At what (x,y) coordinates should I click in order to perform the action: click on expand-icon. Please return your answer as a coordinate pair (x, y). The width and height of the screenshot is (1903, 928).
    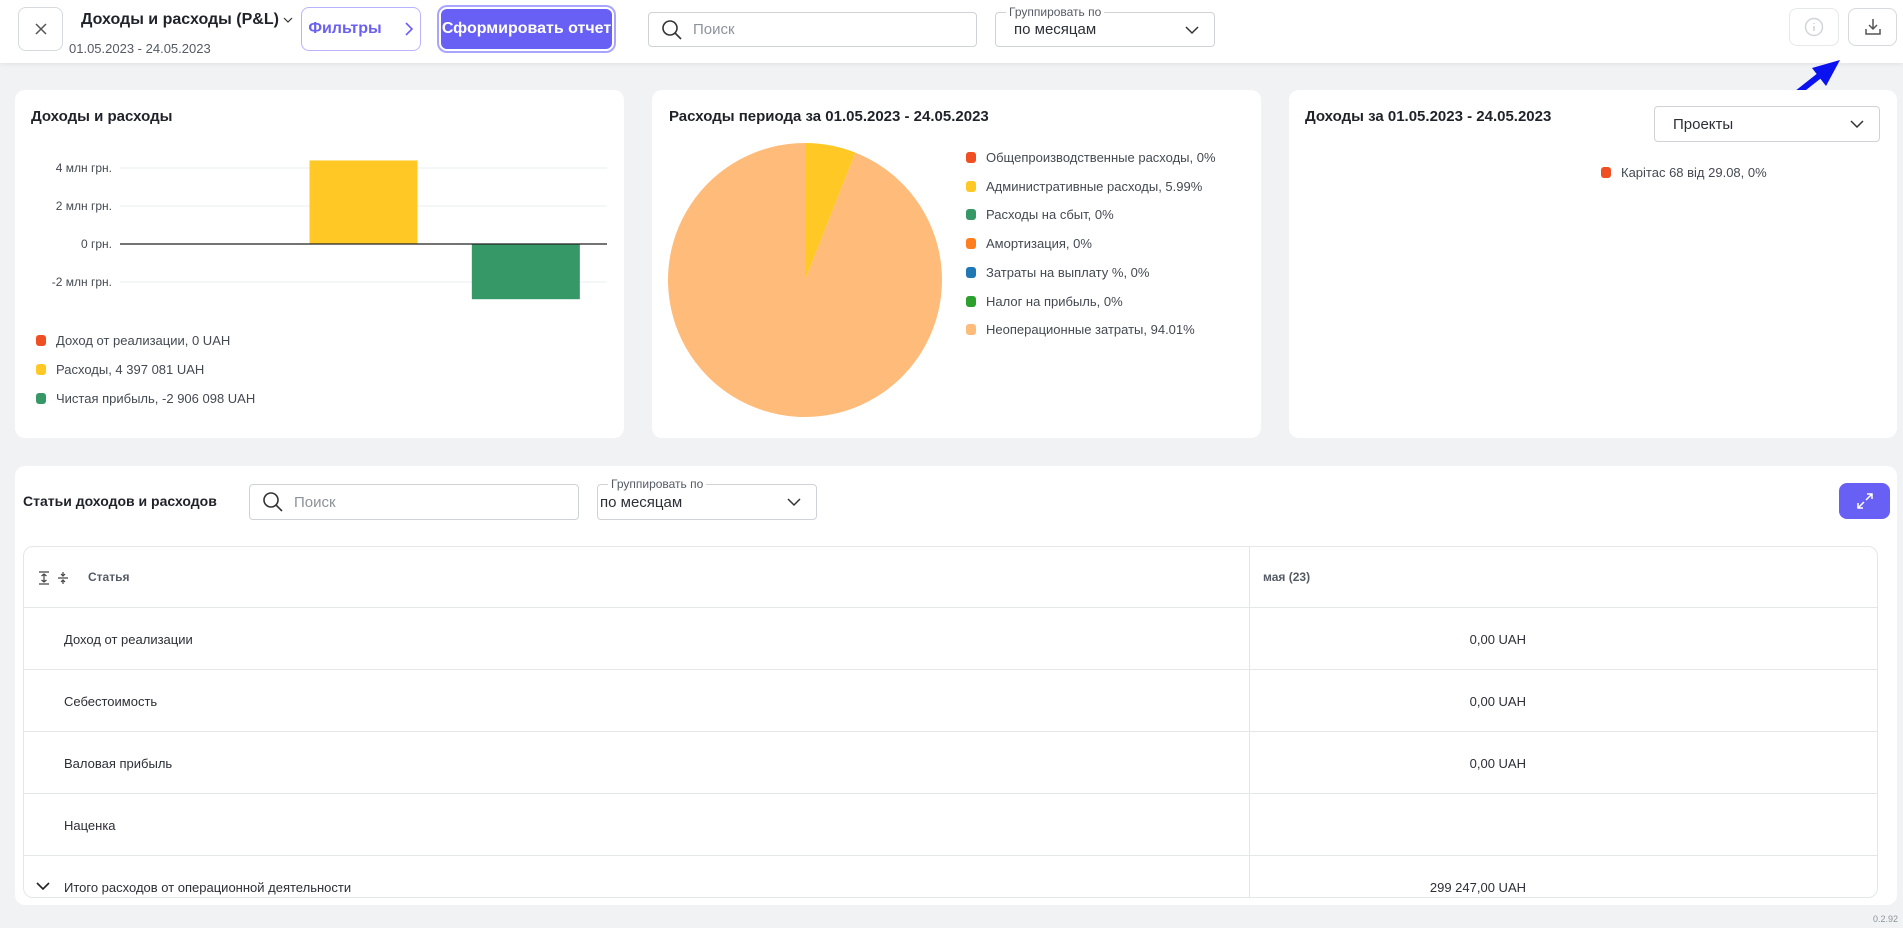
    Looking at the image, I should click on (1864, 501).